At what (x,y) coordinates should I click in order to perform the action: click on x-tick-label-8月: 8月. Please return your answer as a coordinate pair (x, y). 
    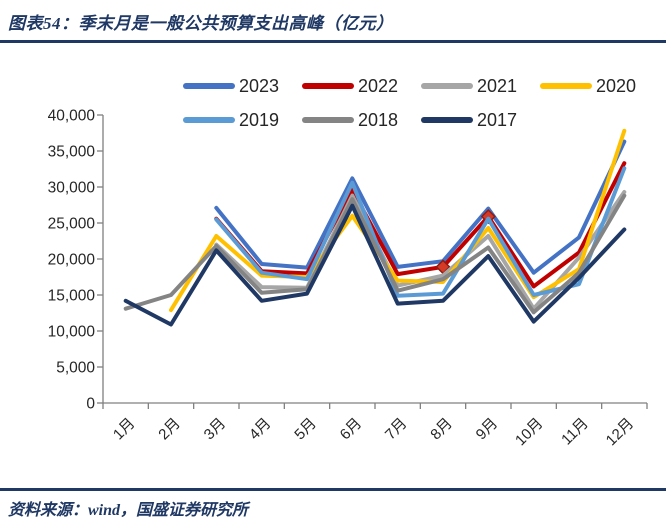
    Looking at the image, I should click on (441, 429).